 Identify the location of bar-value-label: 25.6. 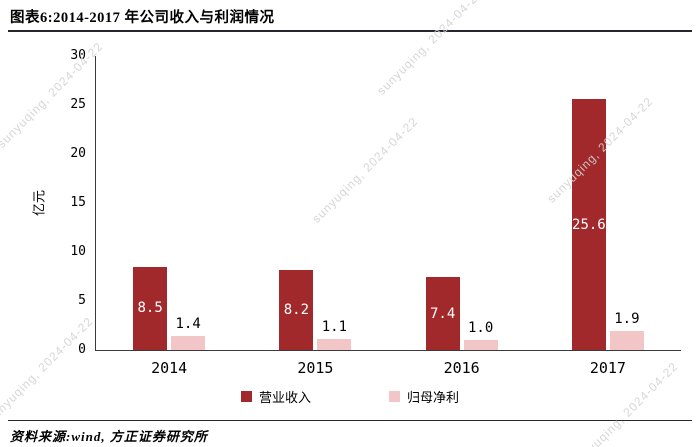
(589, 224).